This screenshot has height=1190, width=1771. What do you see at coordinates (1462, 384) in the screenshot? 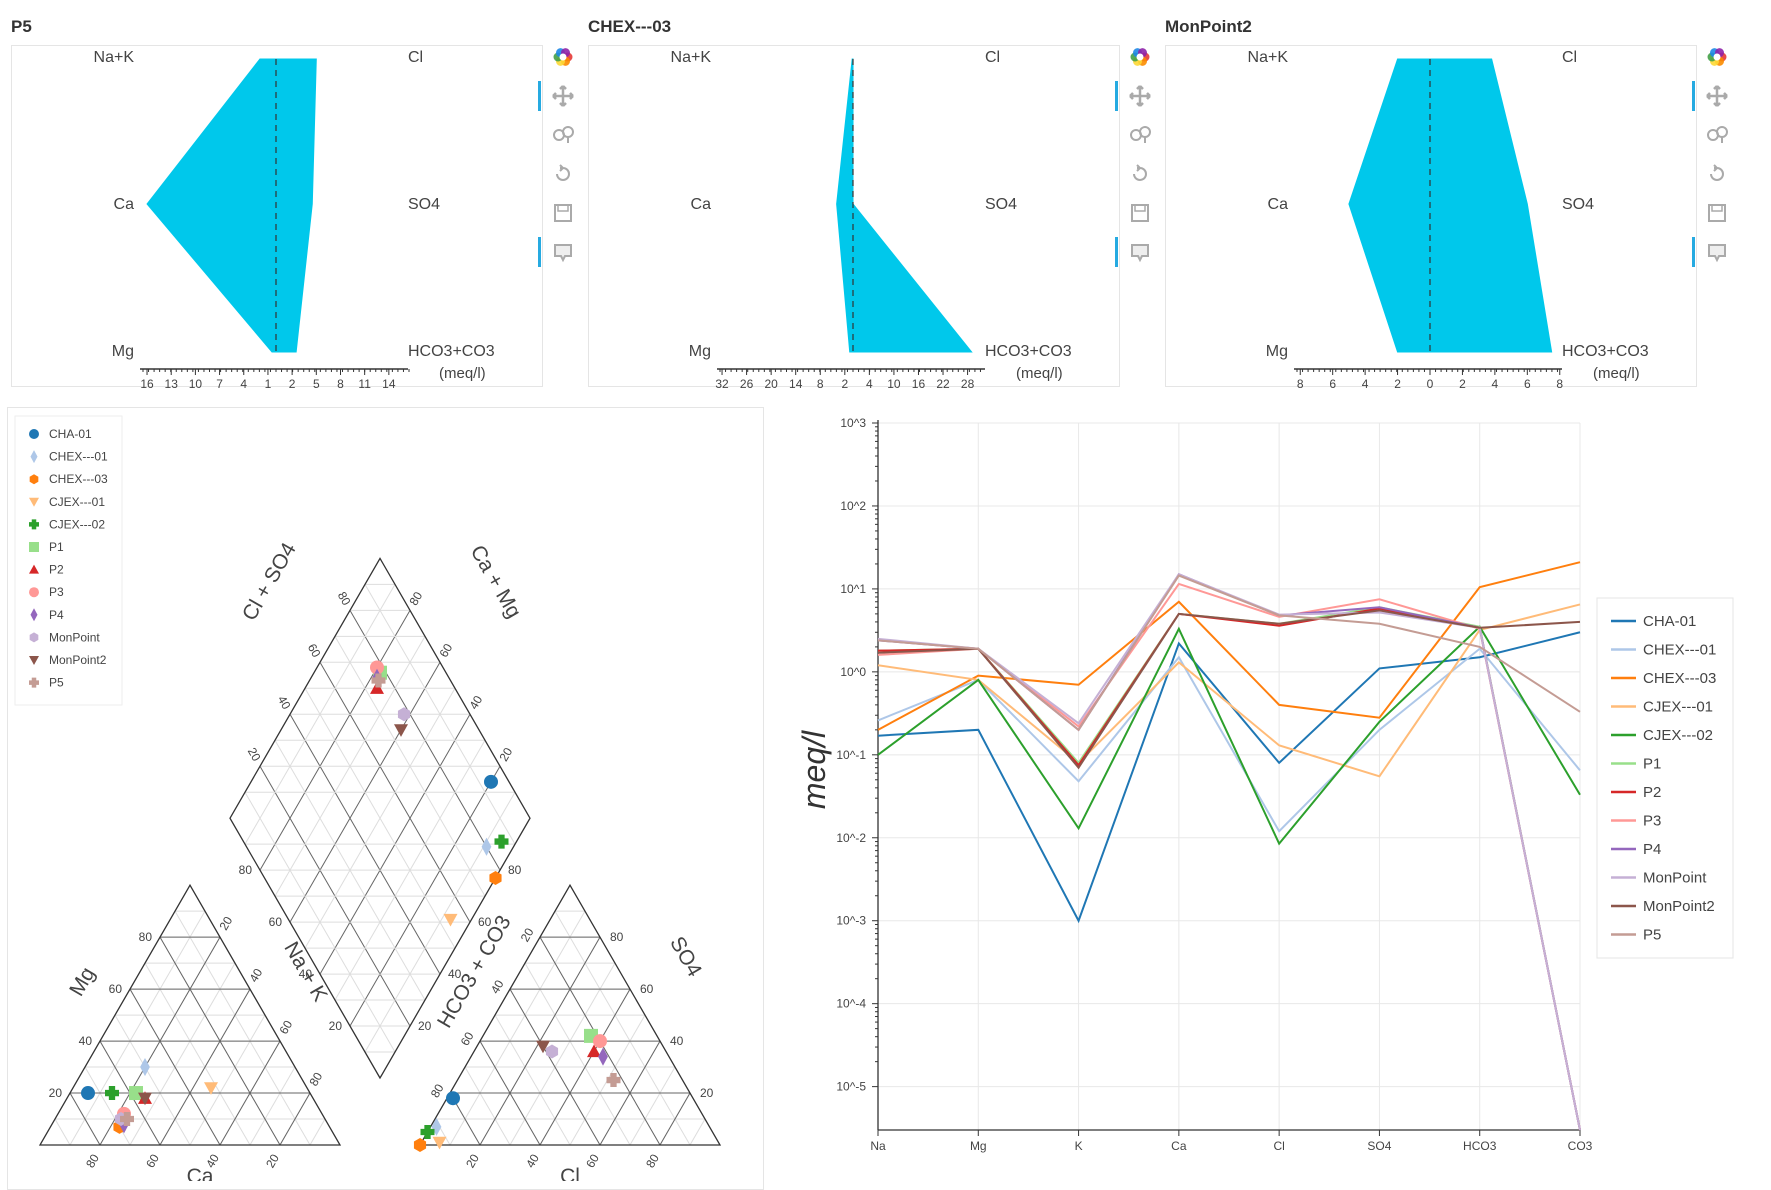
I see `stiff-tick-label: 2` at bounding box center [1462, 384].